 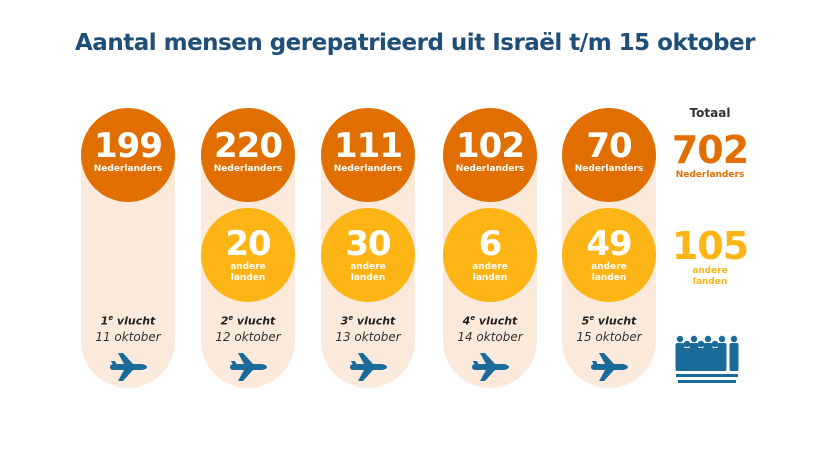 I want to click on andere-landen-count: 49, so click(x=609, y=244).